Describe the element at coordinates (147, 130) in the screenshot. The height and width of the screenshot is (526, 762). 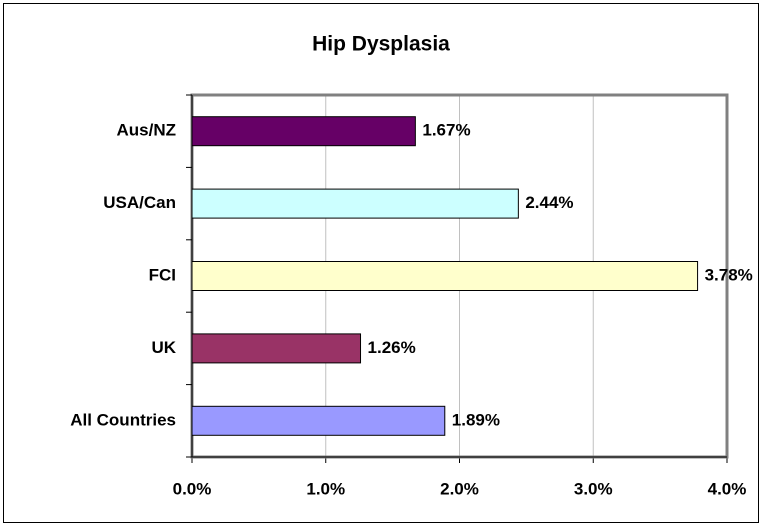
I see `y-tick-label: Aus/NZ` at that location.